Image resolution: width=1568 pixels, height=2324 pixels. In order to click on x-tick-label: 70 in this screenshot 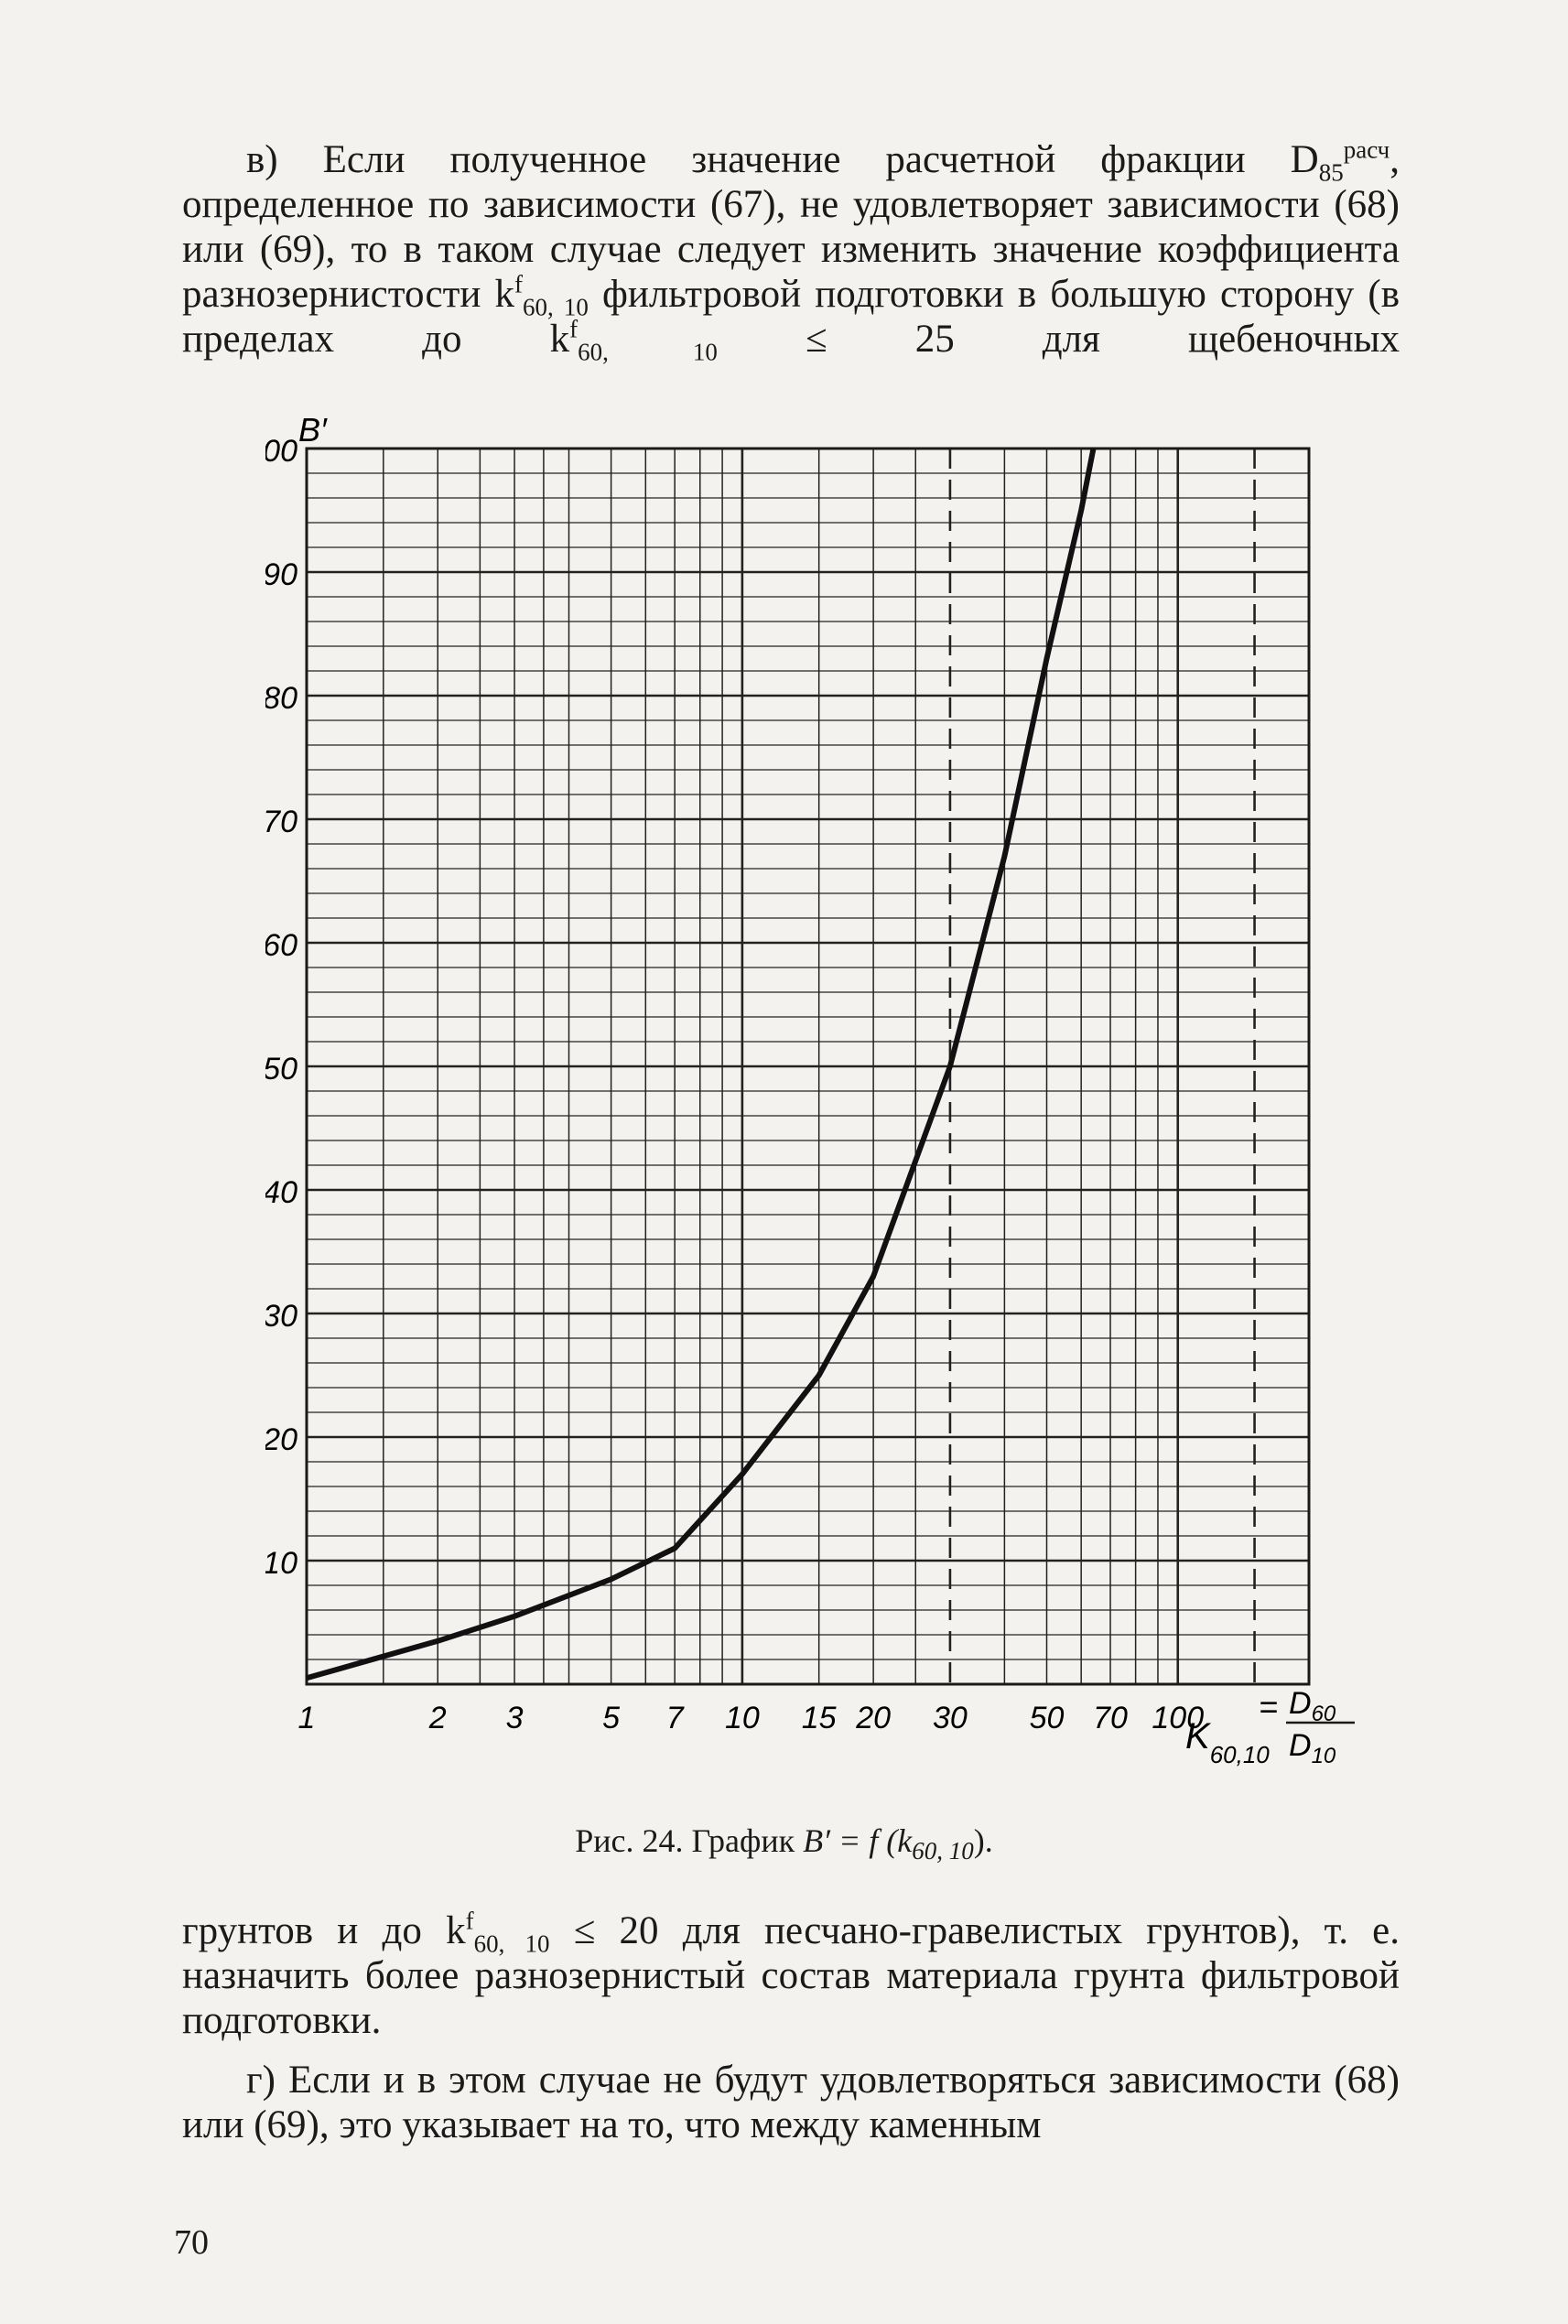, I will do `click(1111, 1718)`.